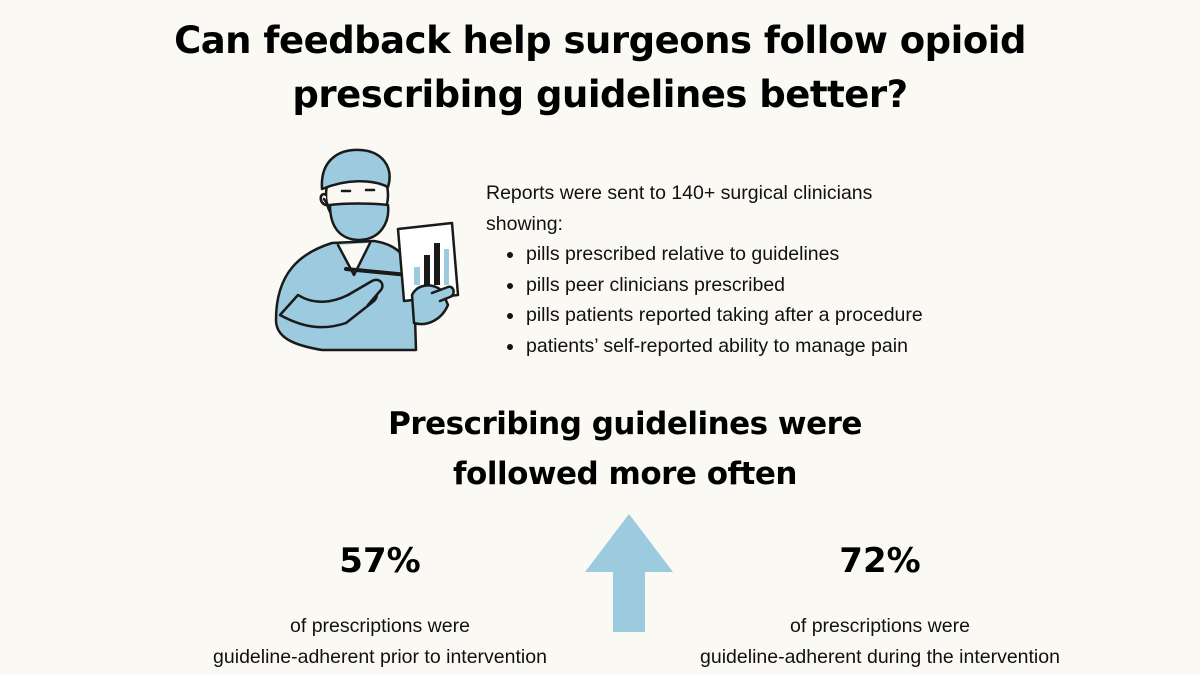 This screenshot has width=1200, height=675. What do you see at coordinates (625, 424) in the screenshot?
I see `headline-line-1: Prescribing guidelines were` at bounding box center [625, 424].